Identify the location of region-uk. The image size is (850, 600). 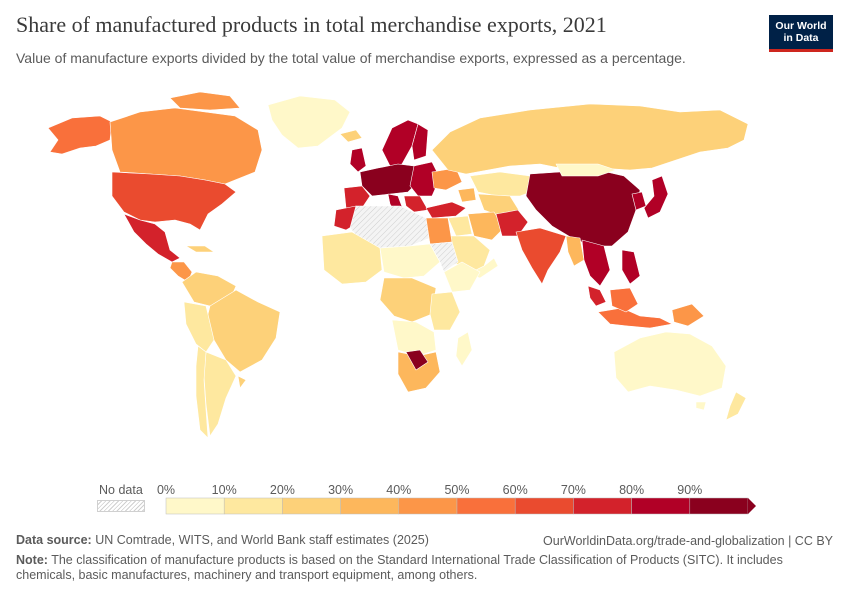
(358, 160).